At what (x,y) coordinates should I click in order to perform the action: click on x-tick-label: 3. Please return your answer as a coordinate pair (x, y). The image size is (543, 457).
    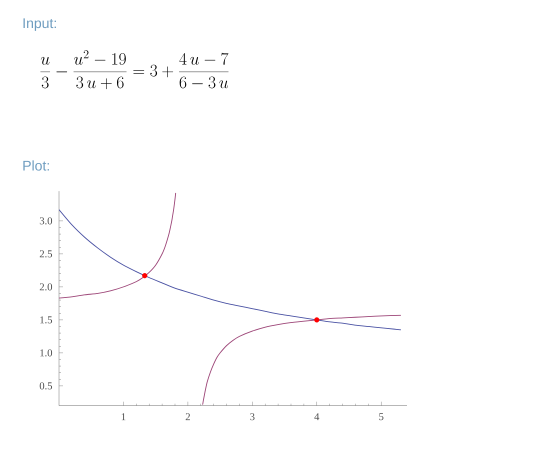
    Looking at the image, I should click on (252, 416).